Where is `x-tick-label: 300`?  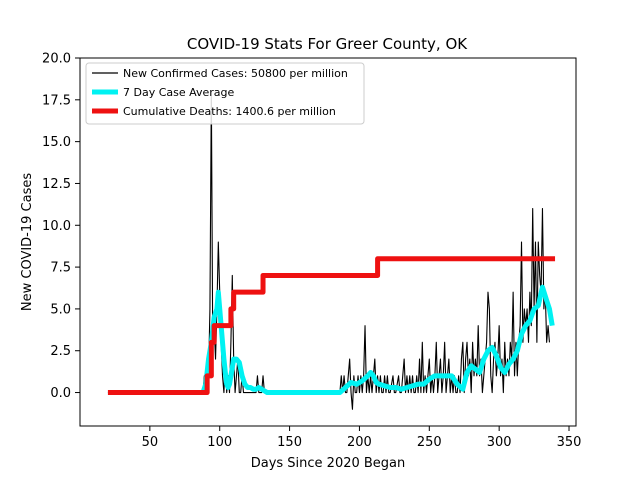
x-tick-label: 300 is located at coordinates (499, 442).